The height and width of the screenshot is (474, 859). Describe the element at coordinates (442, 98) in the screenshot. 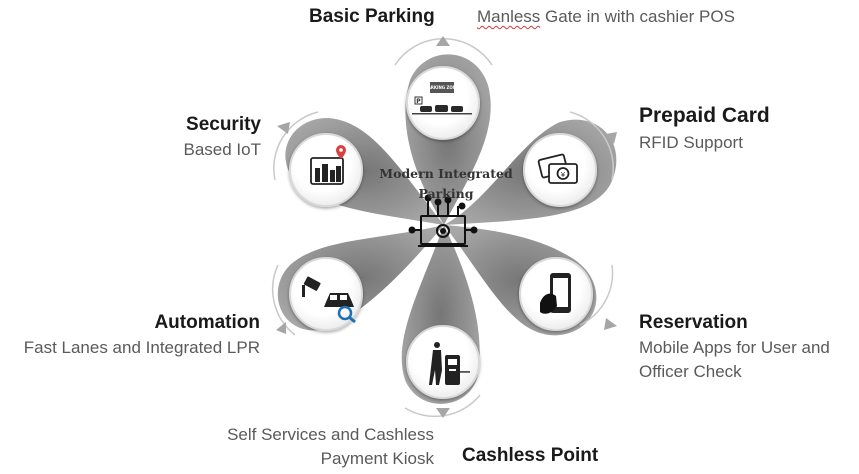

I see `parking-zone-icon: PARKING ZONE P` at that location.